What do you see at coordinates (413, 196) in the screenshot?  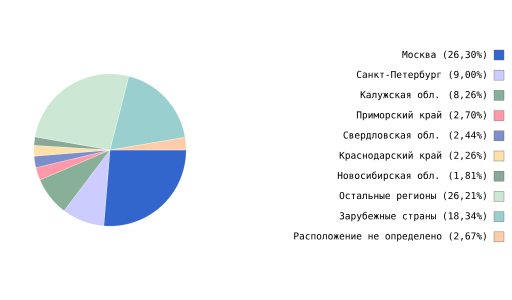 I see `legend-label: Остальные регионы (26,21%)` at bounding box center [413, 196].